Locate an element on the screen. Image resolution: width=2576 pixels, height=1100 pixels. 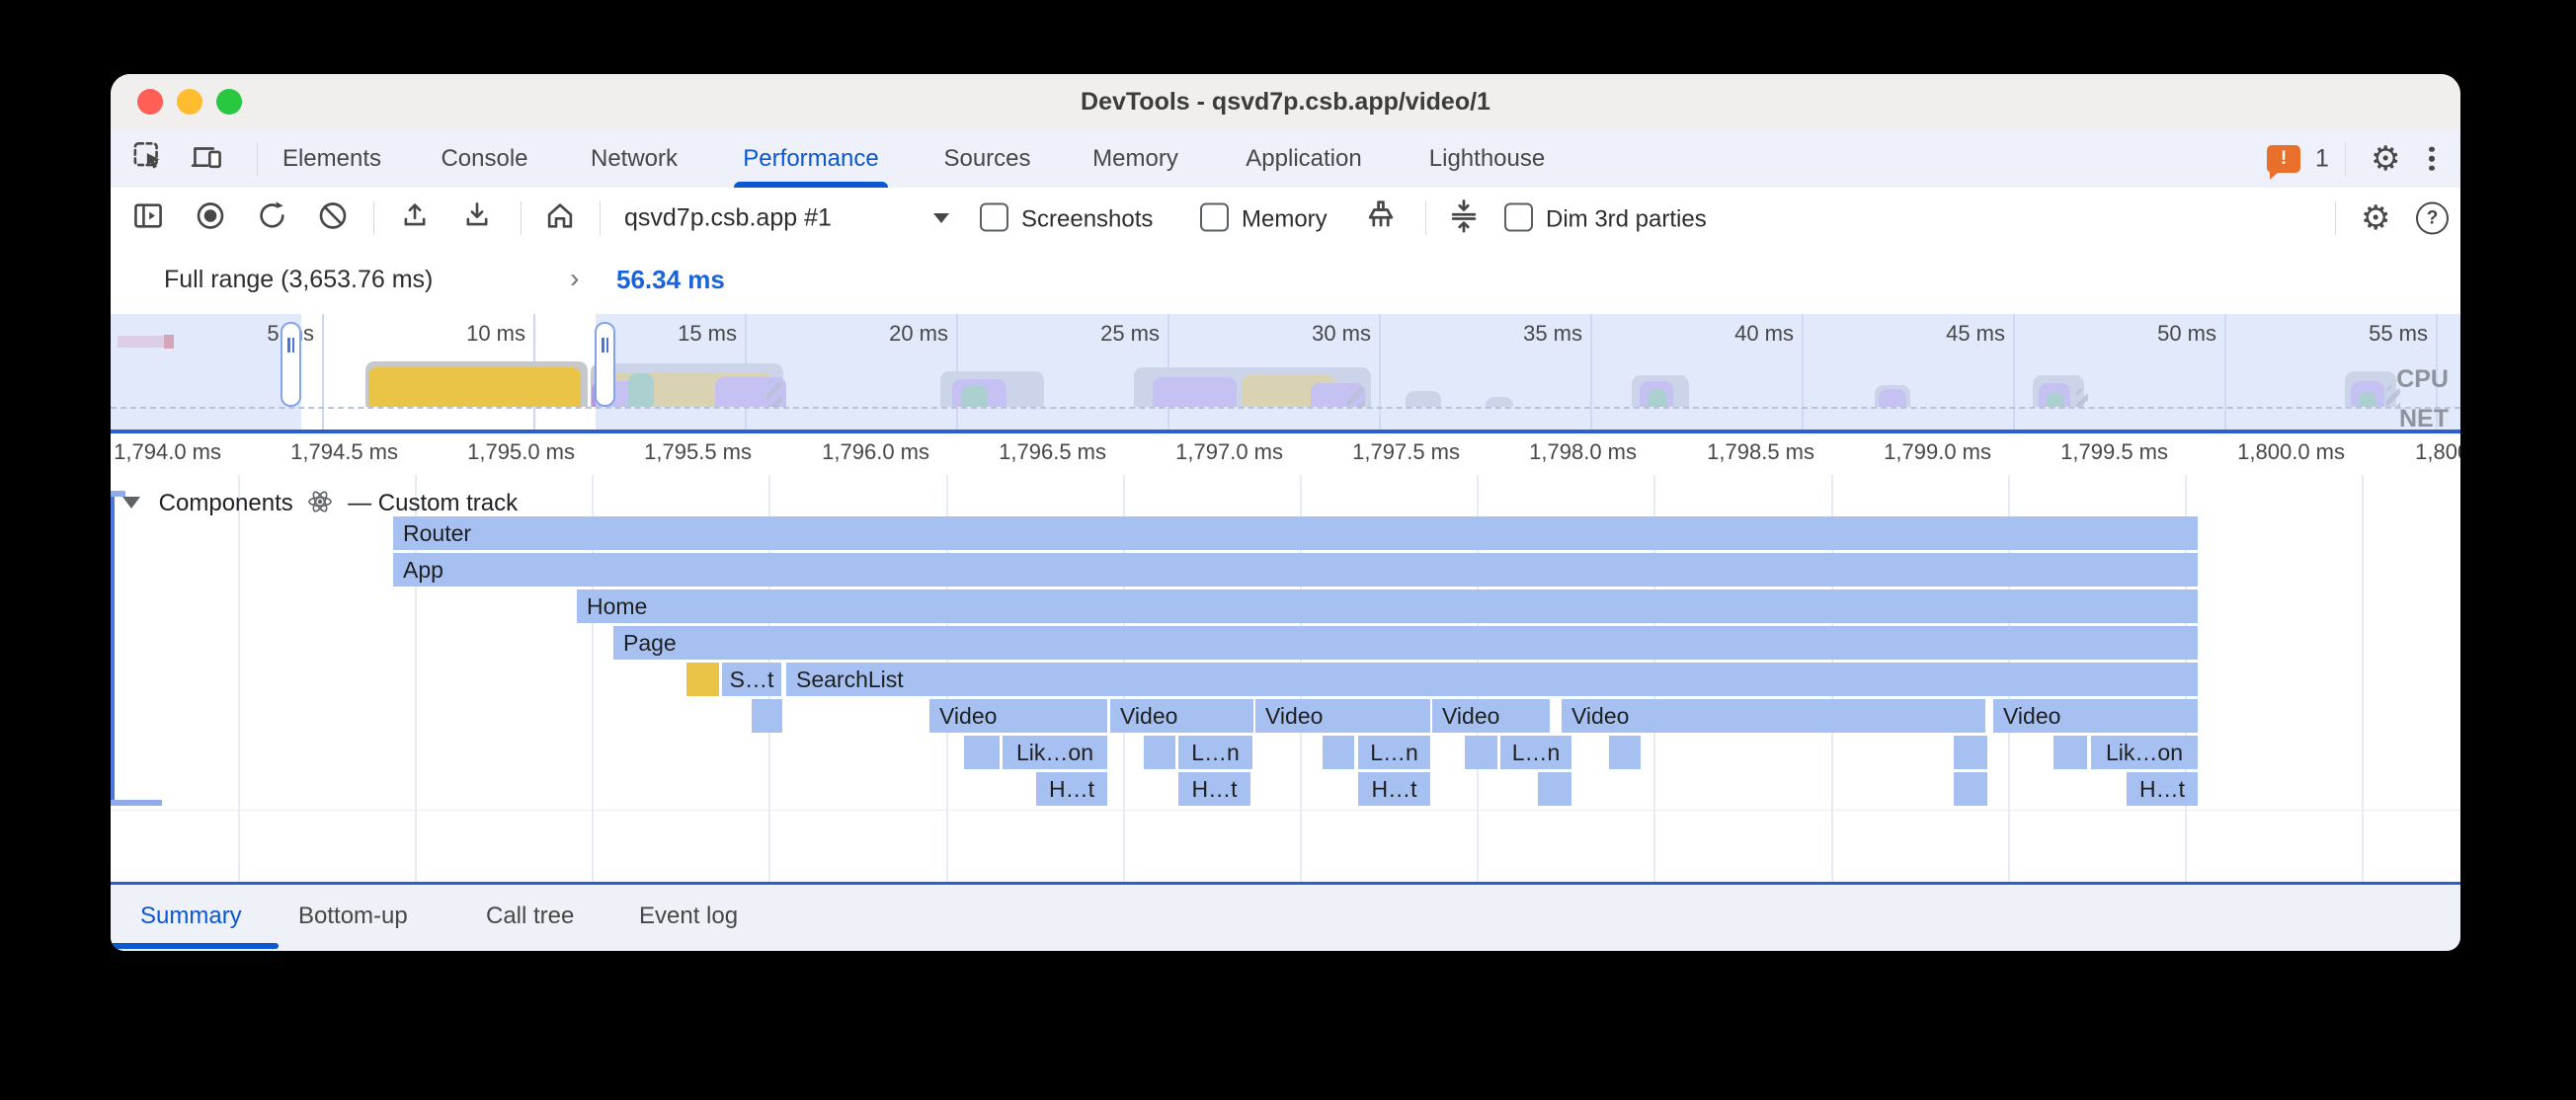
flame-bar-label: H…t is located at coordinates (1071, 789).